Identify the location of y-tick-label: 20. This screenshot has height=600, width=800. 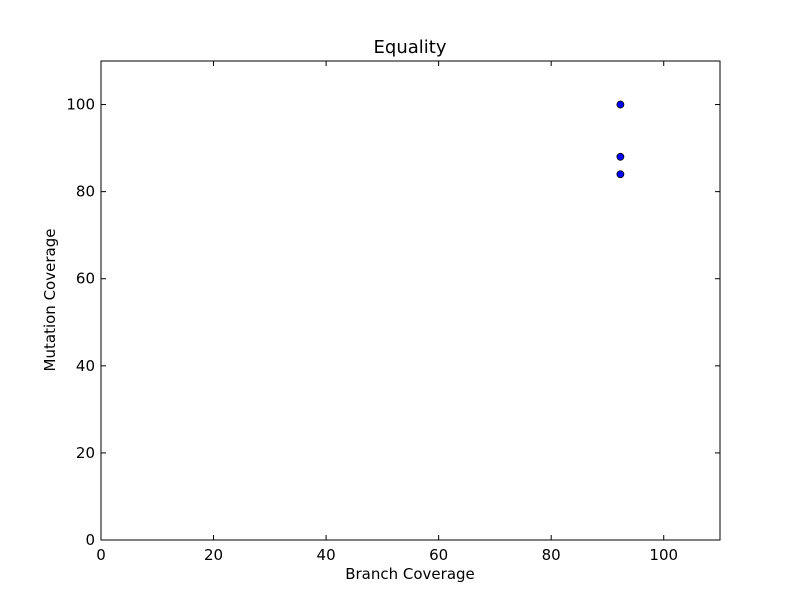
(85, 453).